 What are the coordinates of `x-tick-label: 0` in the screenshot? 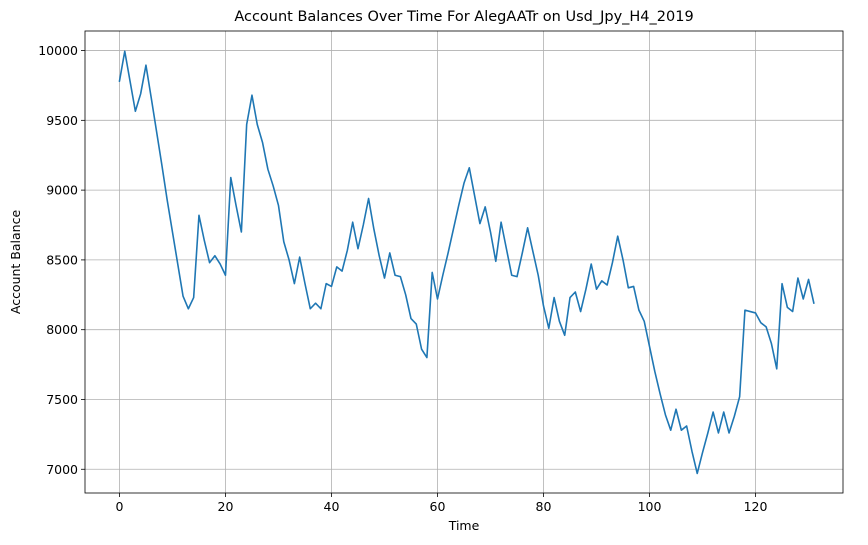 It's located at (119, 506).